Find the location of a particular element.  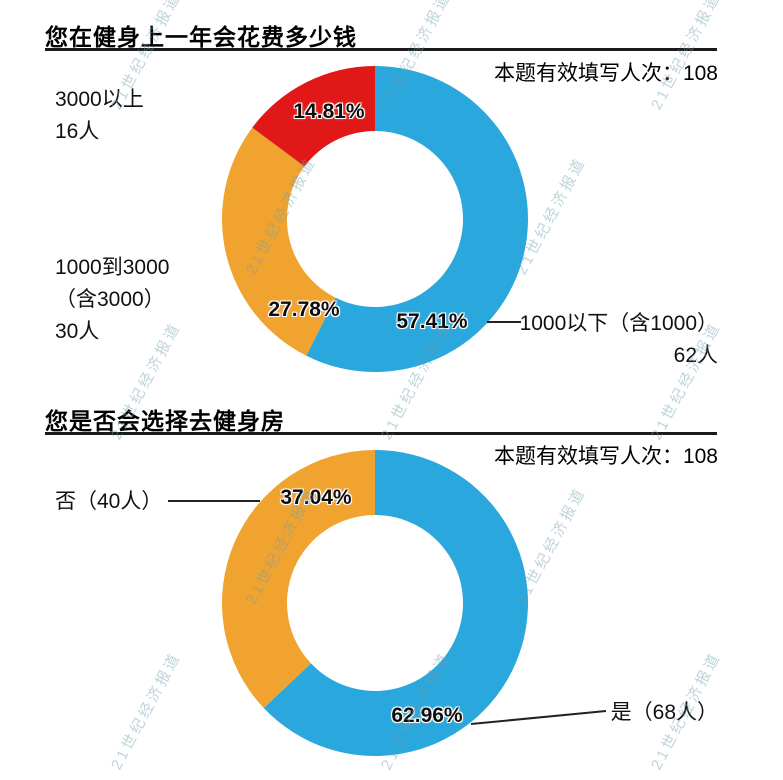

pct-label-1000-to-3000: 27.78% is located at coordinates (304, 309).